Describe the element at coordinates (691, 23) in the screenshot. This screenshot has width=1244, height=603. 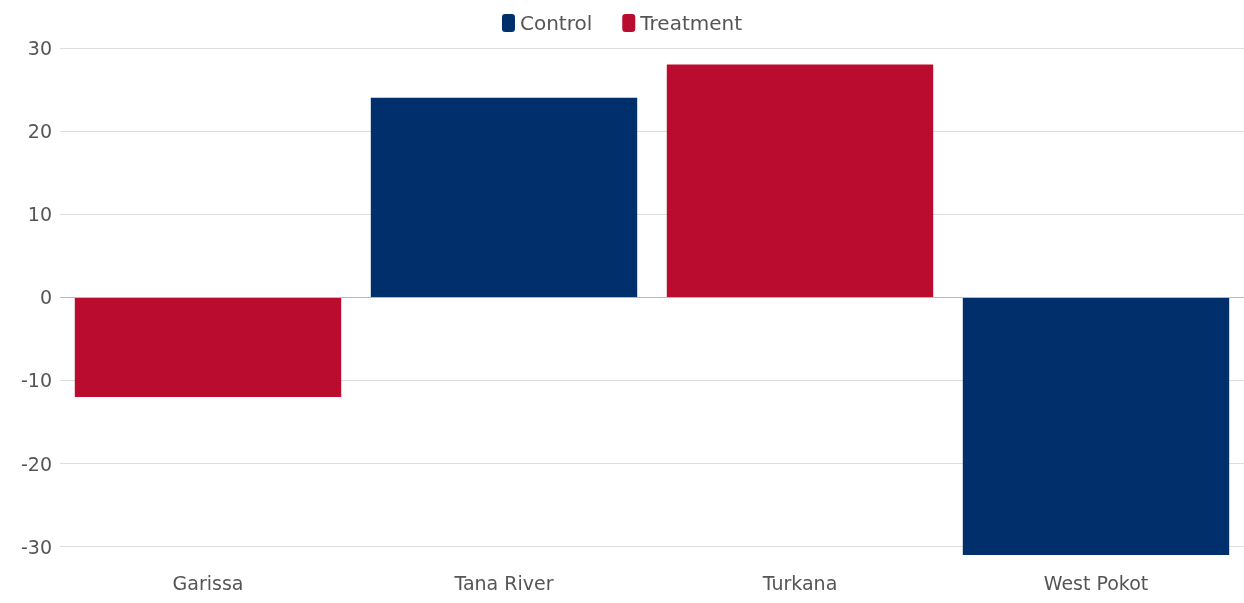
I see `legend-label: Treatment` at that location.